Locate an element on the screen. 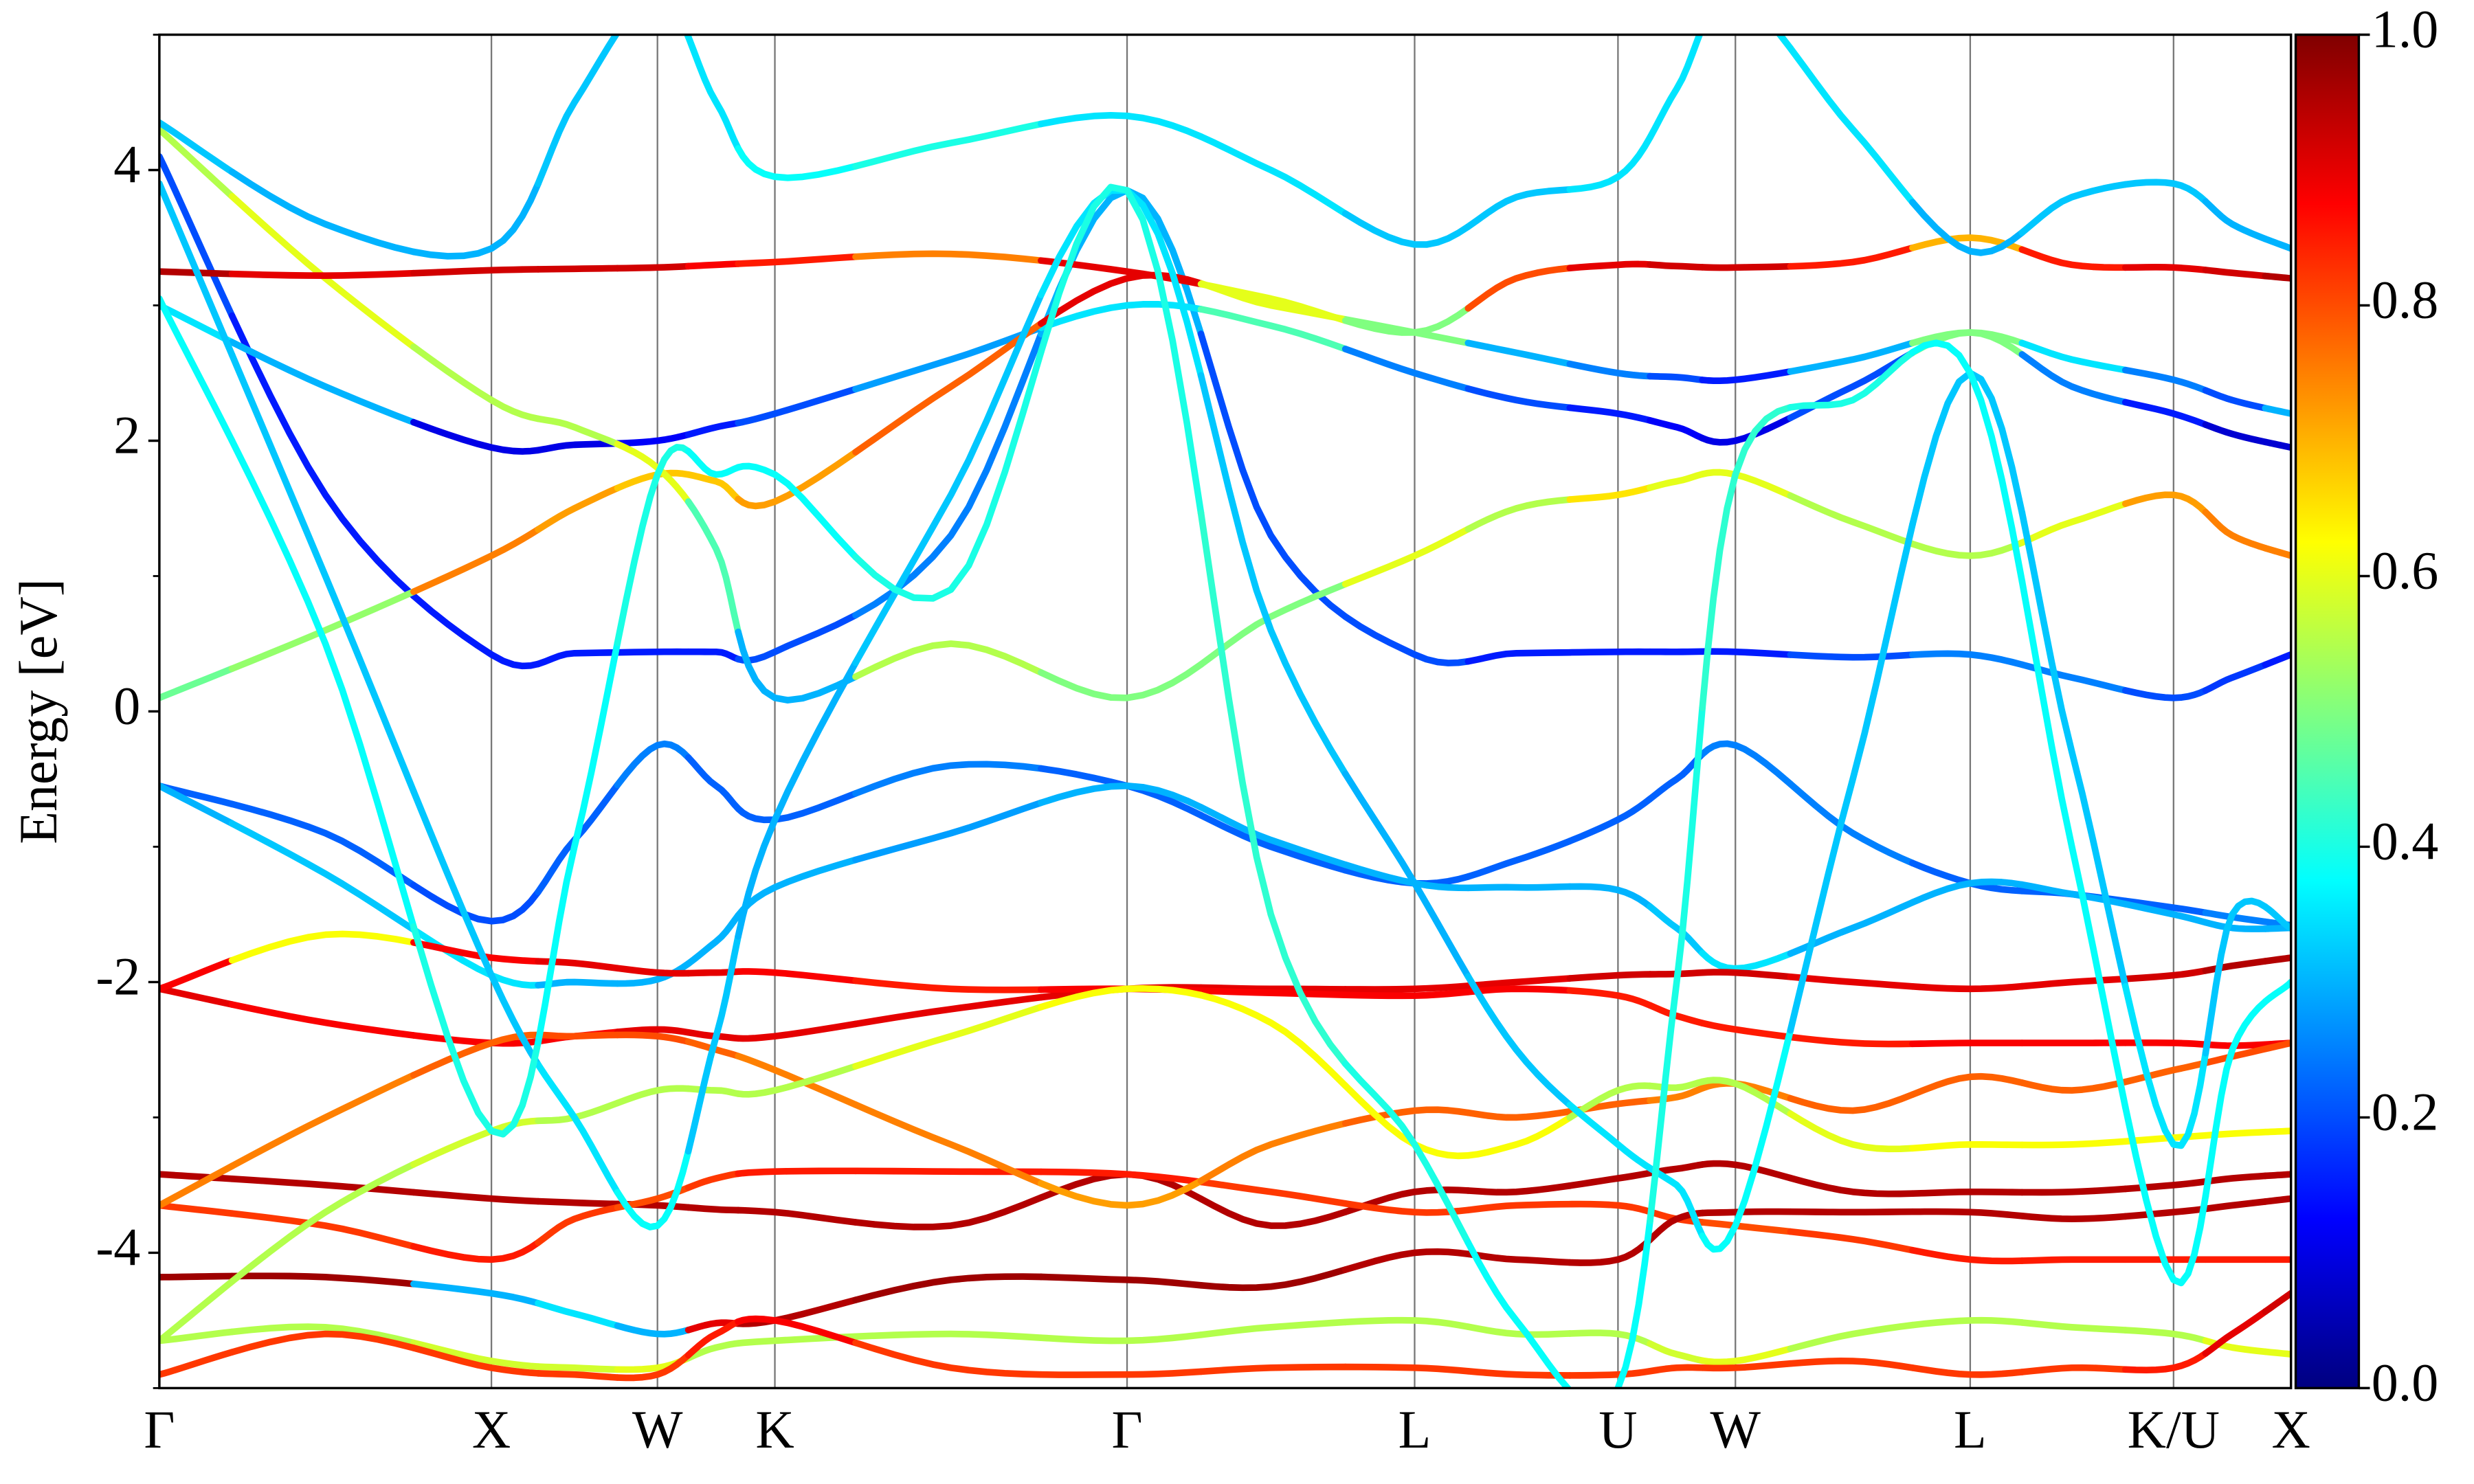 Image resolution: width=2474 pixels, height=1484 pixels. y-axis-label: Energy [eV] is located at coordinates (38, 711).